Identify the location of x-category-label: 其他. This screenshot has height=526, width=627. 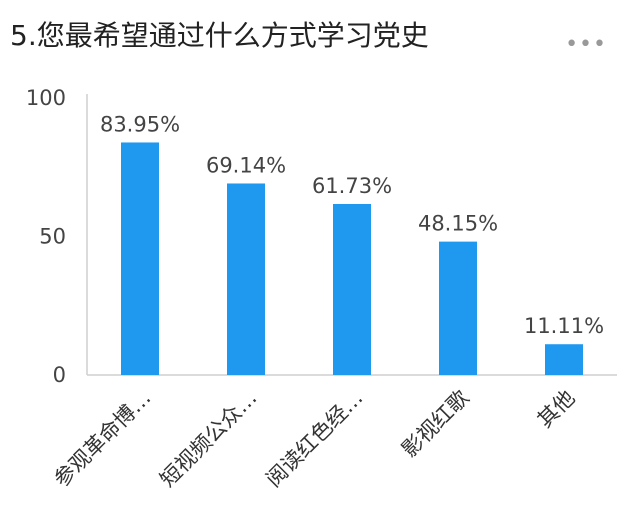
(556, 409).